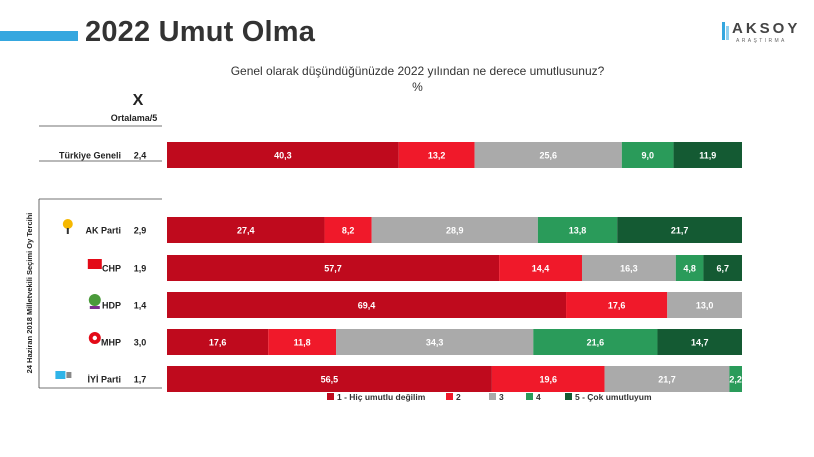  I want to click on bar-value-label: 40,3, so click(283, 156).